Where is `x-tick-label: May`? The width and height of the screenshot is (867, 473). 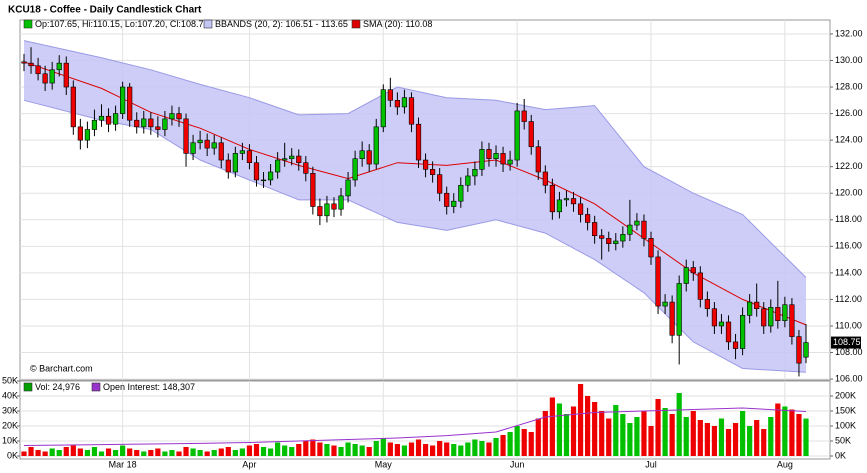 x-tick-label: May is located at coordinates (384, 464).